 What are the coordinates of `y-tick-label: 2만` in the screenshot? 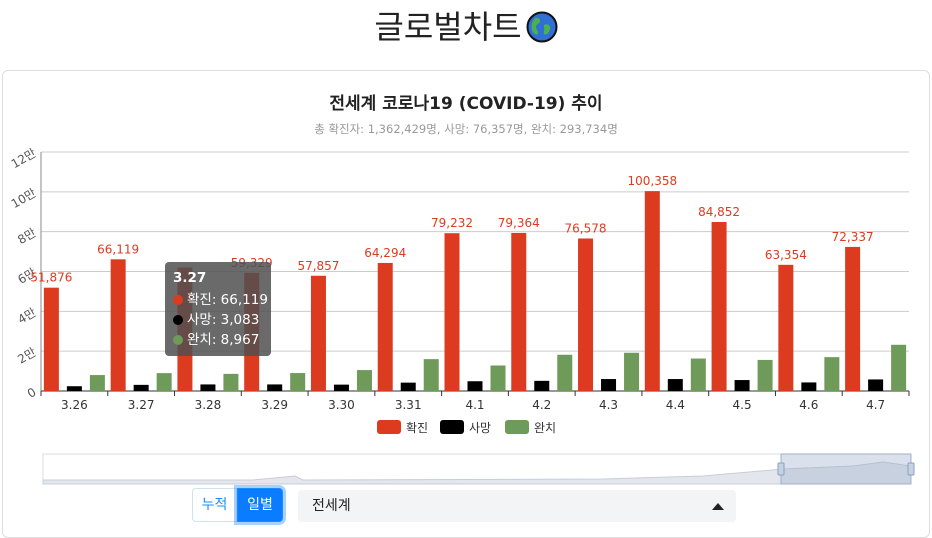 It's located at (26, 355).